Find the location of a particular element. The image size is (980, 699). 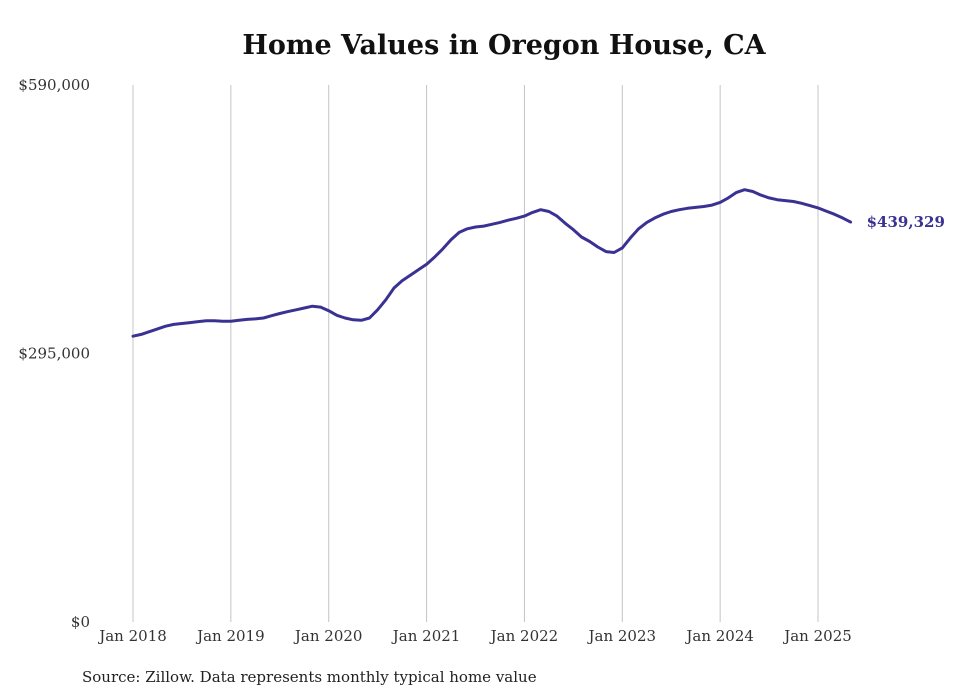

x-tick-label: Jan 2021 is located at coordinates (426, 636).